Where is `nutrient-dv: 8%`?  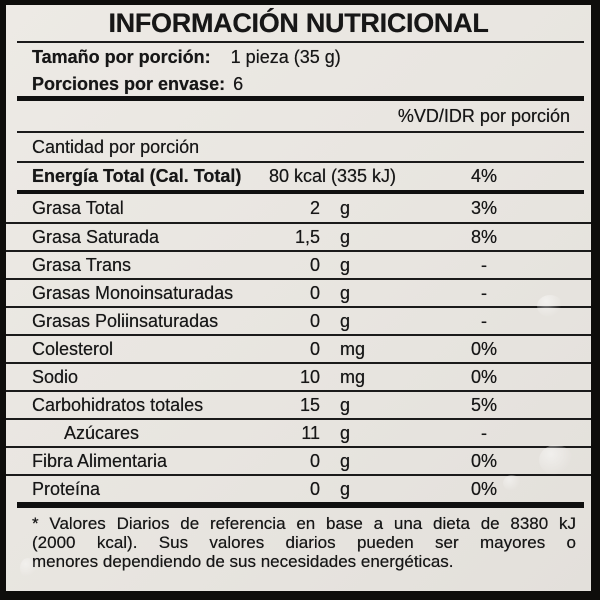 nutrient-dv: 8% is located at coordinates (483, 236).